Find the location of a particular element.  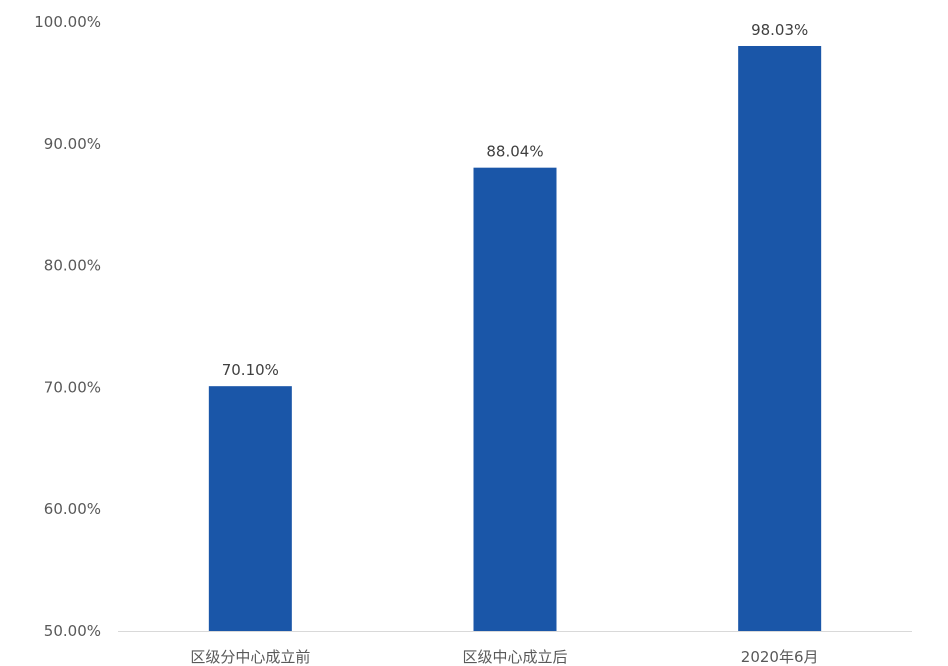

x-tick-label: 区级中心成立后 is located at coordinates (514, 657).